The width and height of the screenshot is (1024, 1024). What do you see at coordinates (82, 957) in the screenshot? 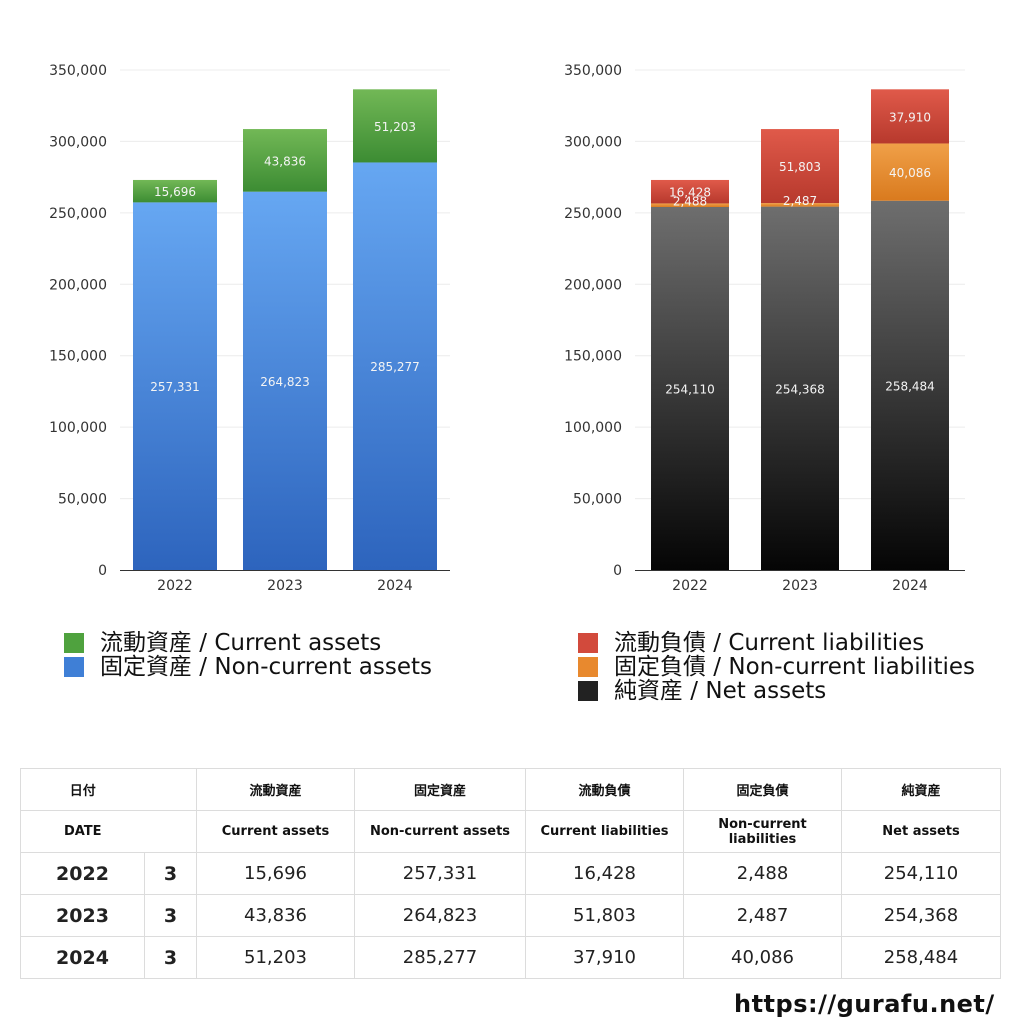
I see `row-year: 2024` at bounding box center [82, 957].